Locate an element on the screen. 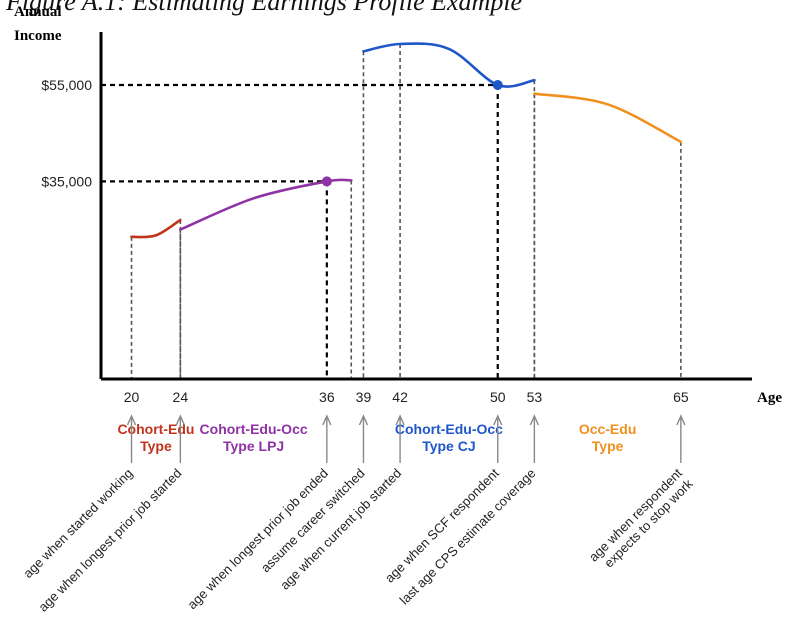 The height and width of the screenshot is (636, 788). earnings-curve-cohort-edu is located at coordinates (156, 228).